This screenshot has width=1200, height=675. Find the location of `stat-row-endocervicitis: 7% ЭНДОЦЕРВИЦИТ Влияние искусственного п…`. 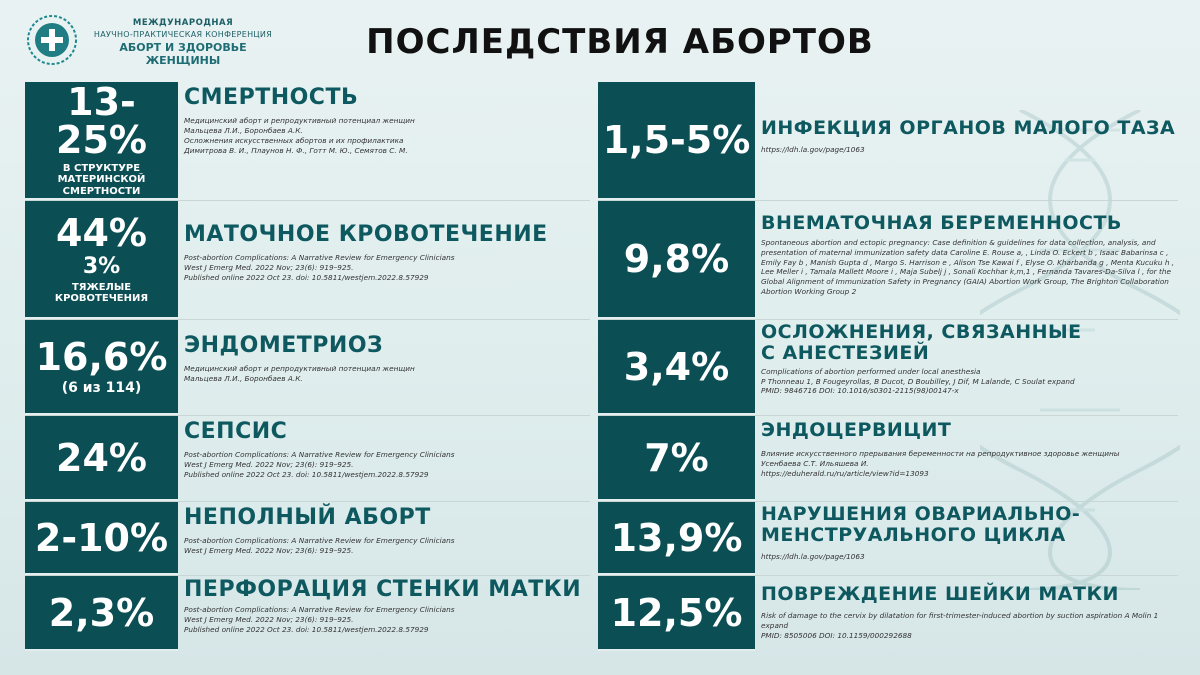

stat-row-endocervicitis: 7% ЭНДОЦЕРВИЦИТ Влияние искусственного п… is located at coordinates (888, 459).